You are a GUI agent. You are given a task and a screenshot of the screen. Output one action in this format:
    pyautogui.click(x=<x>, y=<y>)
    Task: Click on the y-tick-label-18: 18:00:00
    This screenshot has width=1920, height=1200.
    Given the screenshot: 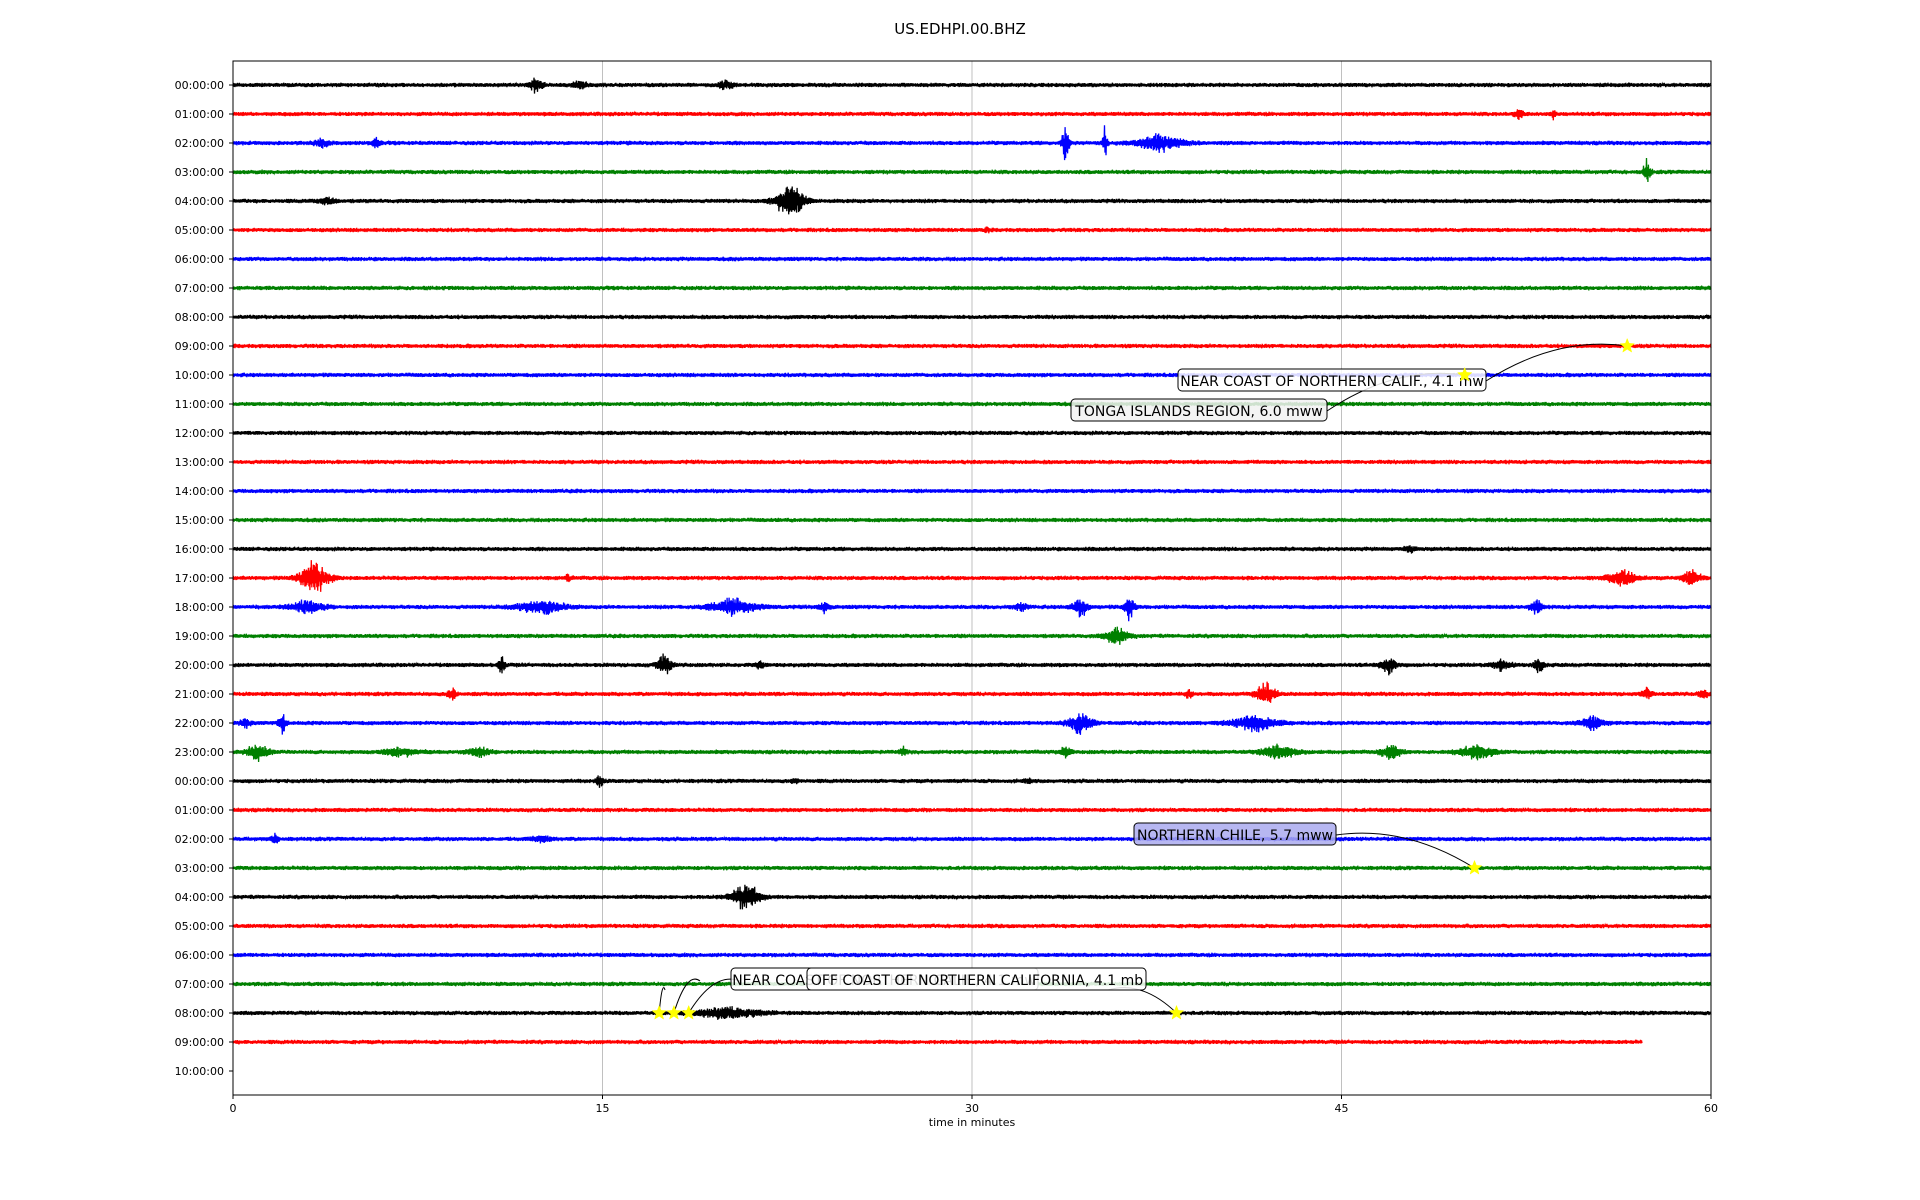 What is the action you would take?
    pyautogui.click(x=199, y=607)
    